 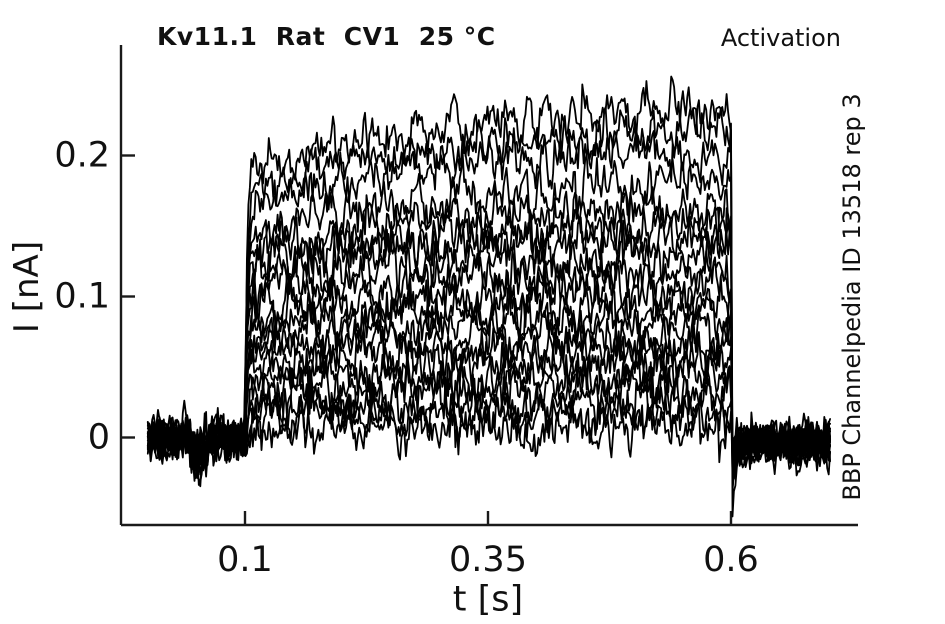 What do you see at coordinates (98, 437) in the screenshot?
I see `y-tick-label-0: 0` at bounding box center [98, 437].